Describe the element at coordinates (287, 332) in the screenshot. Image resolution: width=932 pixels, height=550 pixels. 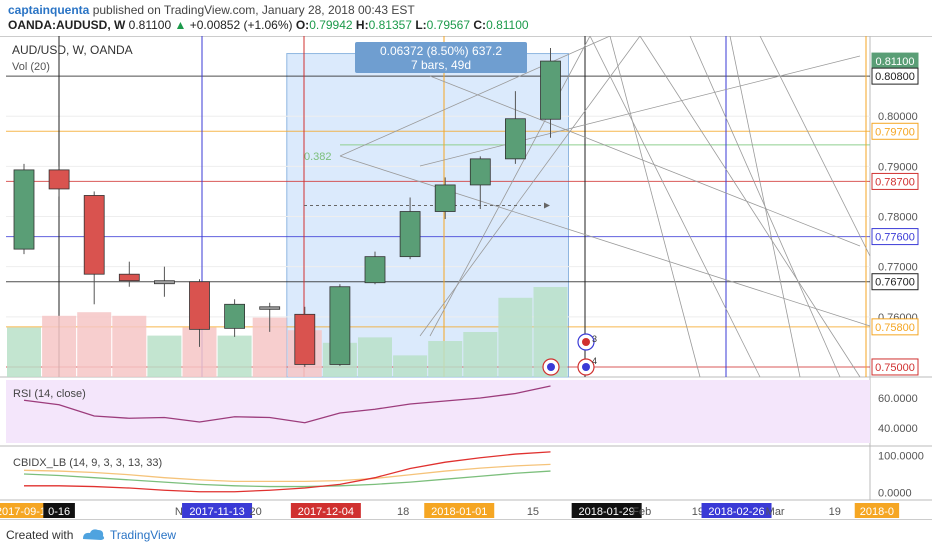
I see `volume-layer` at that location.